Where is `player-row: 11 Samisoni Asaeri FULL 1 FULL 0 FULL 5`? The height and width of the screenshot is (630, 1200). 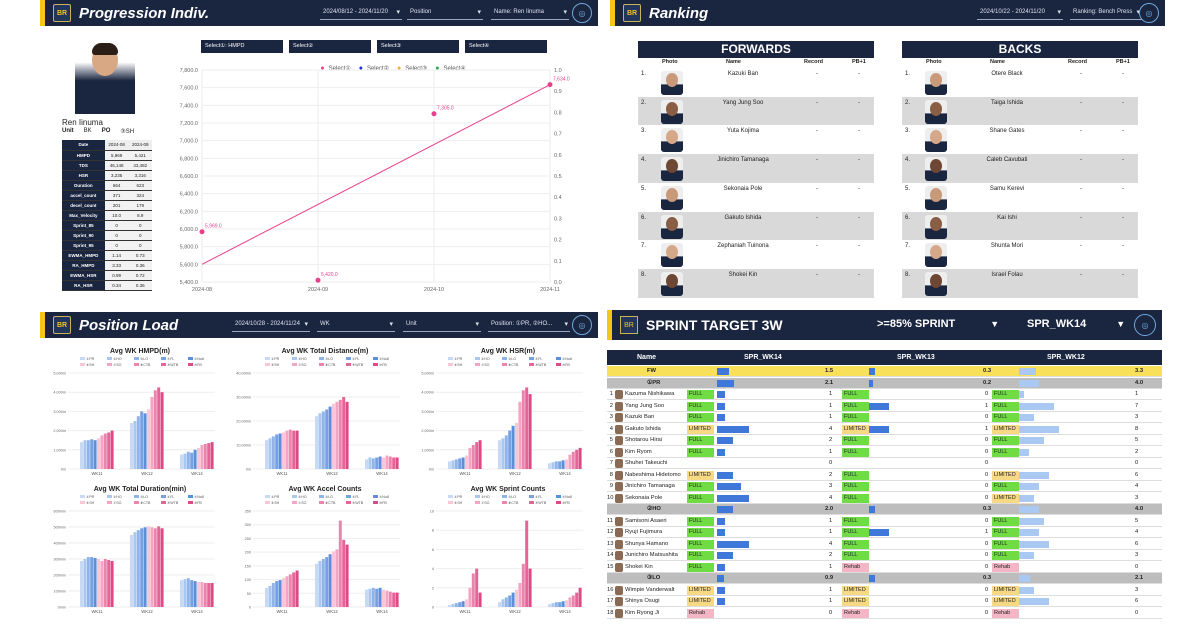
player-row: 11 Samisoni Asaeri FULL 1 FULL 0 FULL 5 is located at coordinates (884, 521).